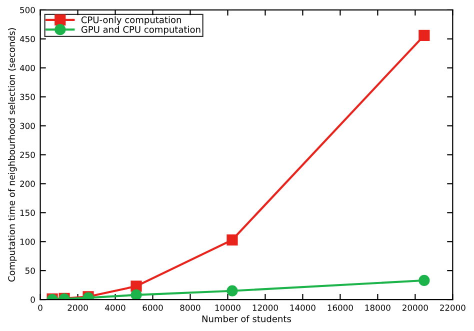  Describe the element at coordinates (27, 39) in the screenshot. I see `y-tick-label: 450` at that location.